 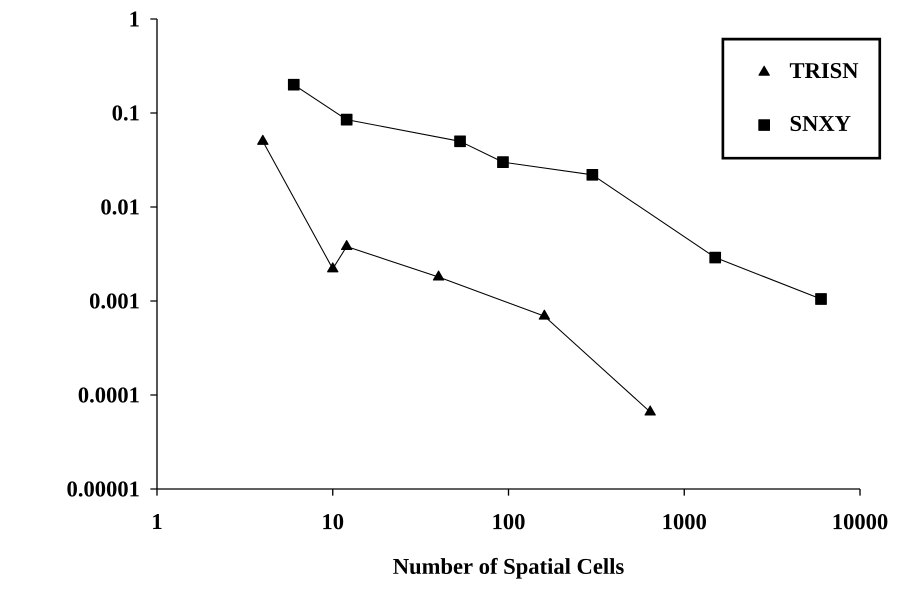 I want to click on y-tick-label: 1, so click(x=134, y=19).